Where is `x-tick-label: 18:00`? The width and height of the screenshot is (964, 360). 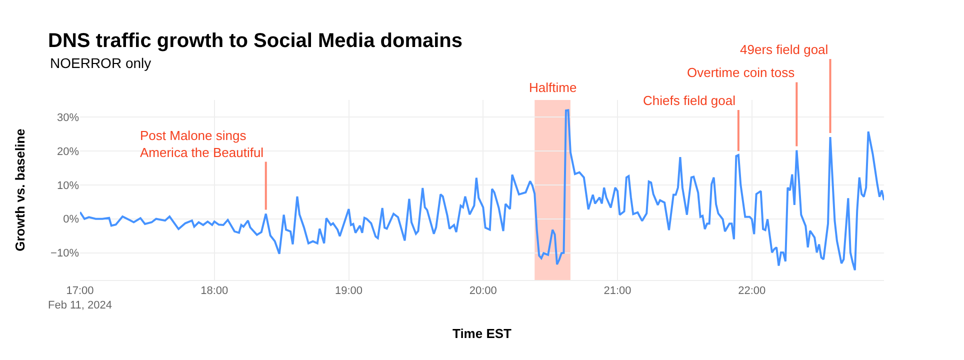
x-tick-label: 18:00 is located at coordinates (214, 291).